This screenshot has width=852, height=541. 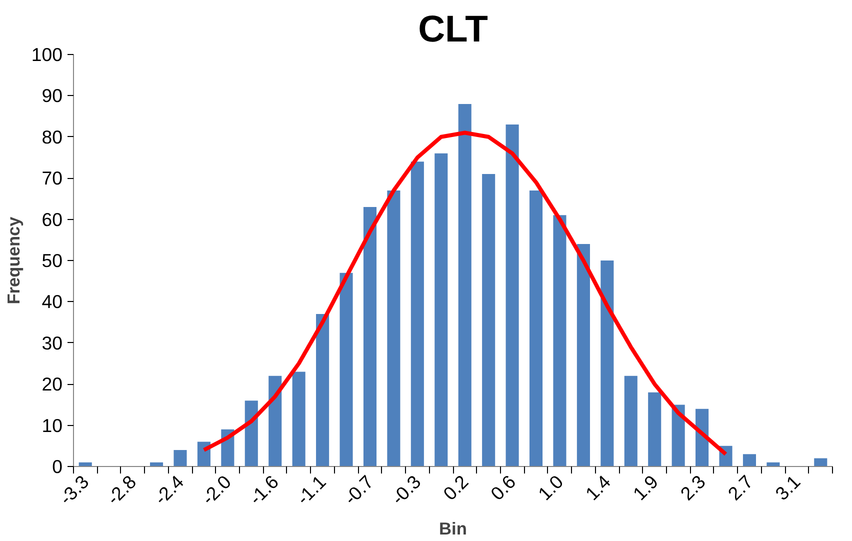 What do you see at coordinates (598, 487) in the screenshot?
I see `x-tick-label: 1.4` at bounding box center [598, 487].